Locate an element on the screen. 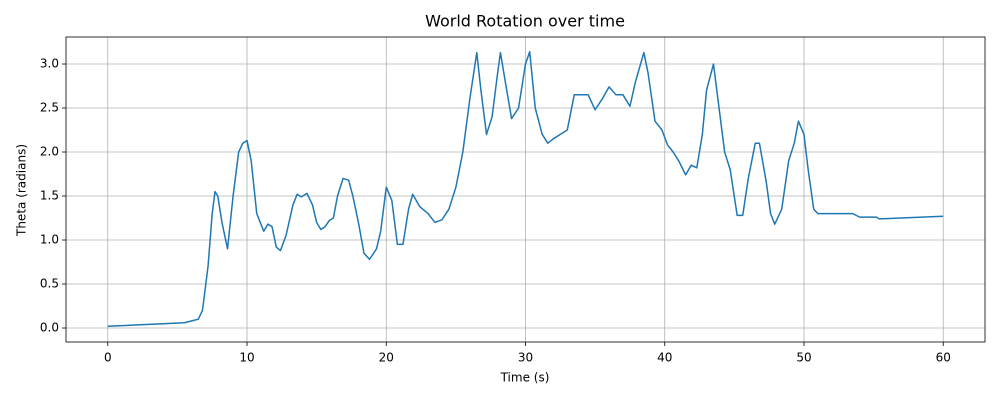 The image size is (1000, 400). y-tick-label: 1.5 is located at coordinates (49, 196).